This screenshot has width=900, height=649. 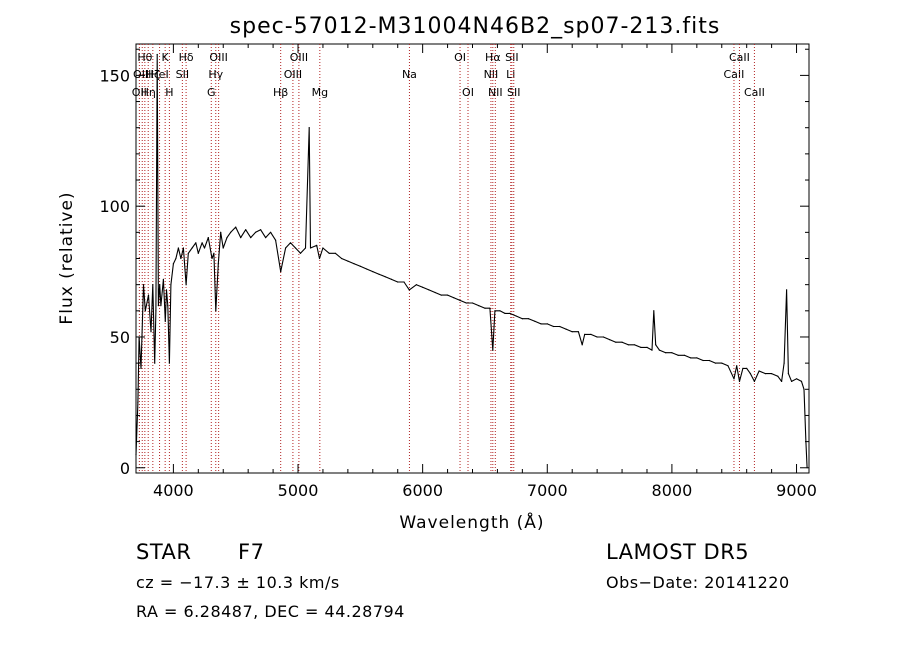 What do you see at coordinates (120, 337) in the screenshot?
I see `y-tick-label-1: 50` at bounding box center [120, 337].